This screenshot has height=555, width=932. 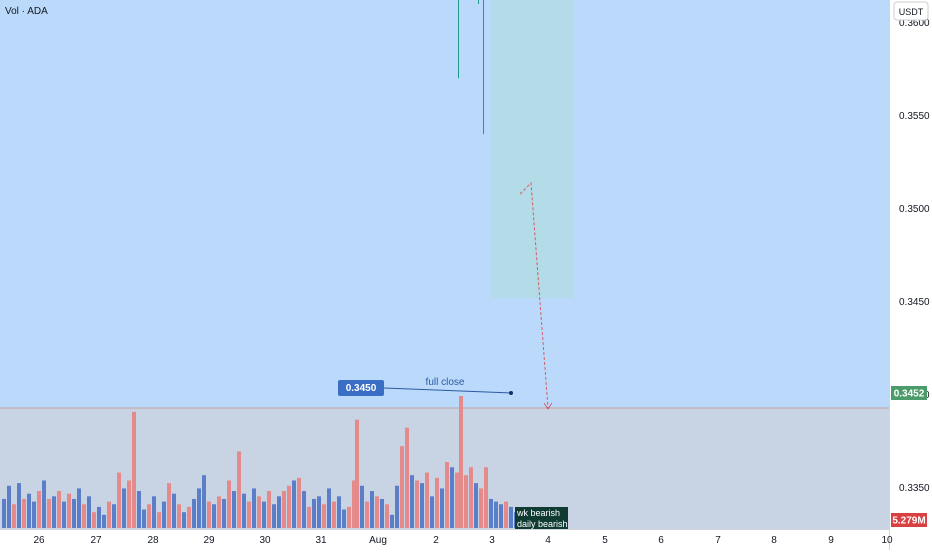 I want to click on time-tick-8: 3, so click(x=492, y=540).